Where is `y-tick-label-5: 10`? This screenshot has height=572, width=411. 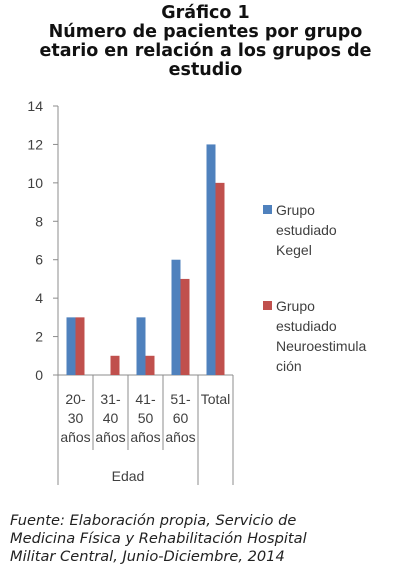 y-tick-label-5: 10 is located at coordinates (35, 183).